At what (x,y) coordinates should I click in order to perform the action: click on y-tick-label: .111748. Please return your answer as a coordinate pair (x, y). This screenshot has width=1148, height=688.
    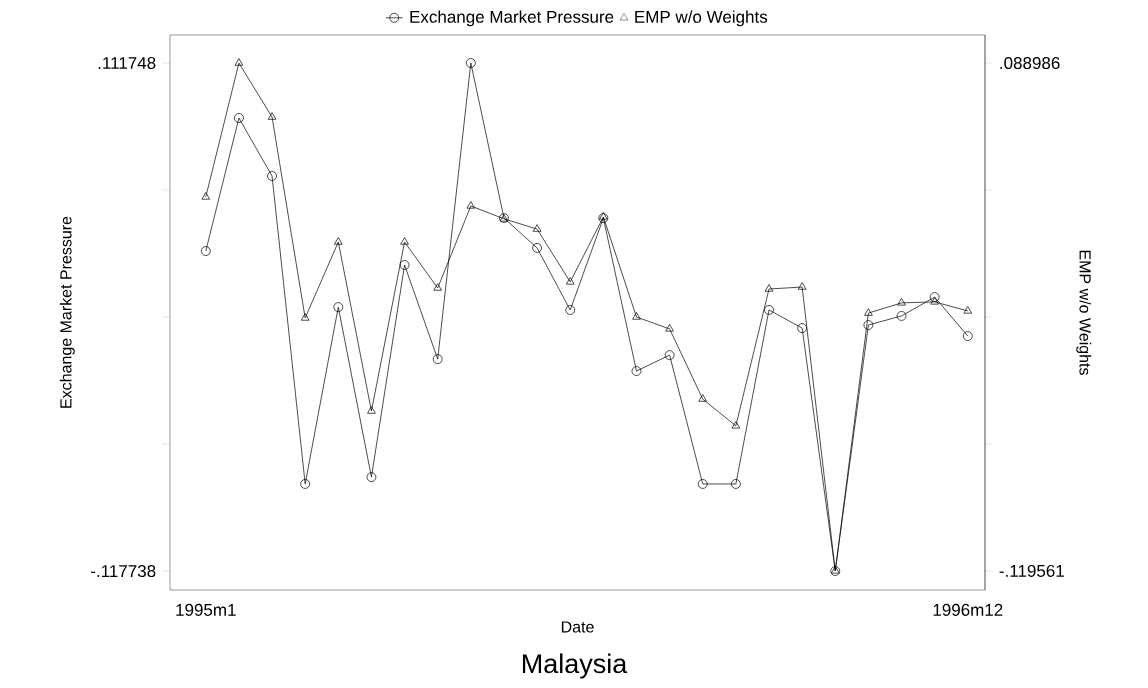
    Looking at the image, I should click on (127, 63).